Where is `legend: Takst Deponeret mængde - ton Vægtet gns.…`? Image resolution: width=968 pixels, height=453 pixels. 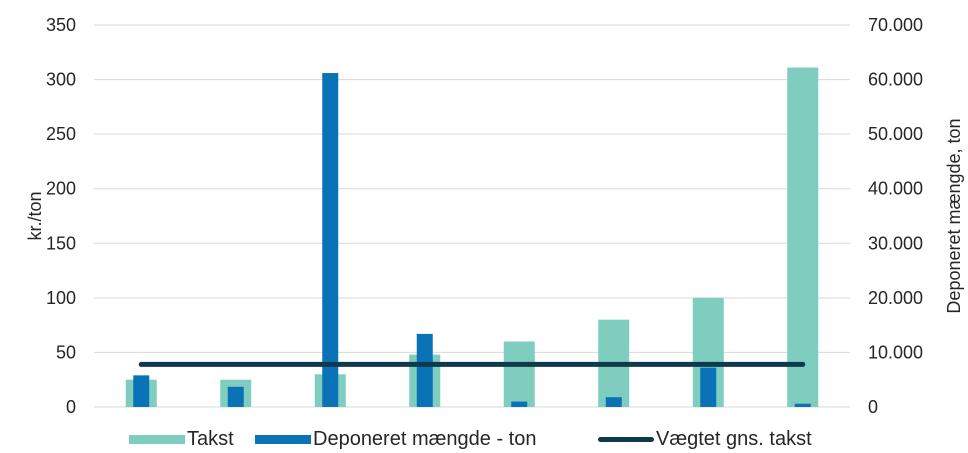 legend: Takst Deponeret mængde - ton Vægtet gns.… is located at coordinates (484, 439).